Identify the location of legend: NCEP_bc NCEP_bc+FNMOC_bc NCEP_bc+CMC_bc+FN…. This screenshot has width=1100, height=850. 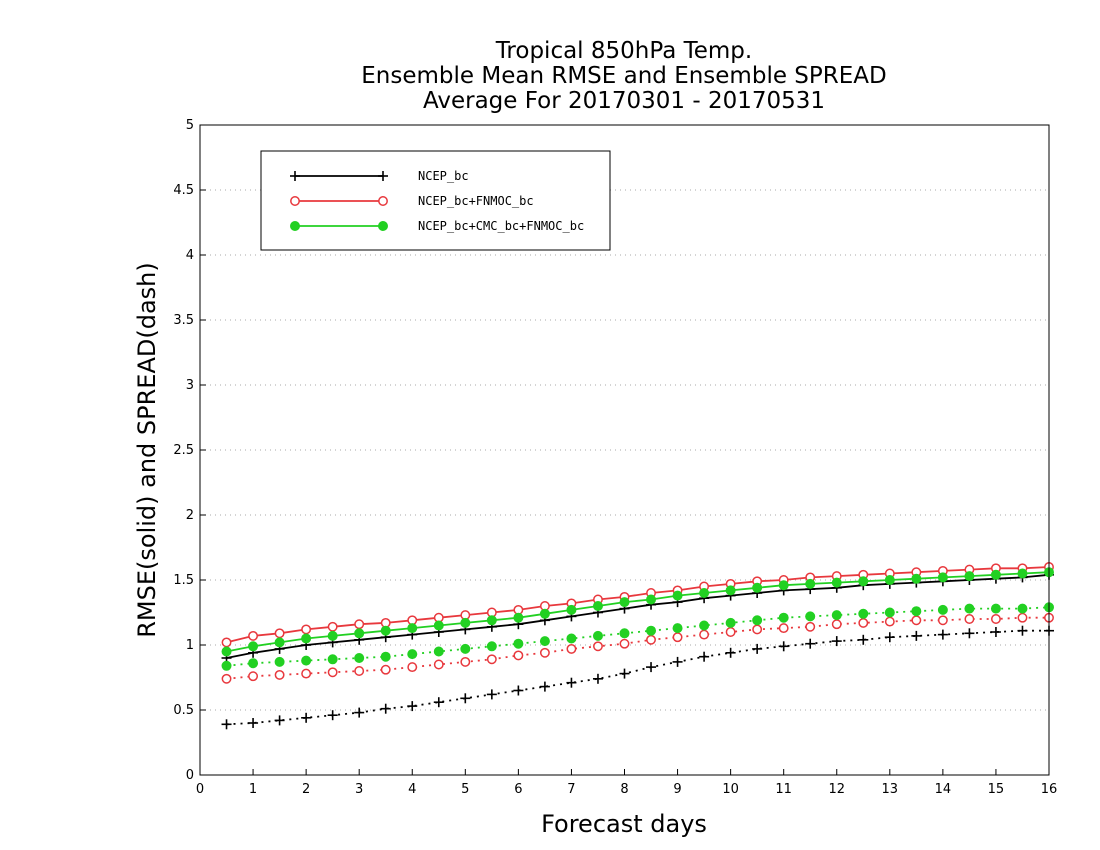
(435, 200).